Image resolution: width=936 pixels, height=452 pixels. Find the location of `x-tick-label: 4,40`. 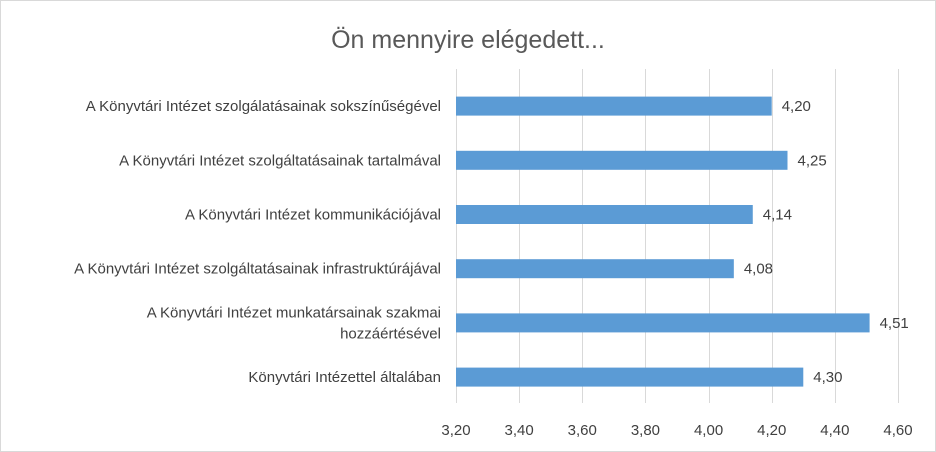

x-tick-label: 4,40 is located at coordinates (834, 430).